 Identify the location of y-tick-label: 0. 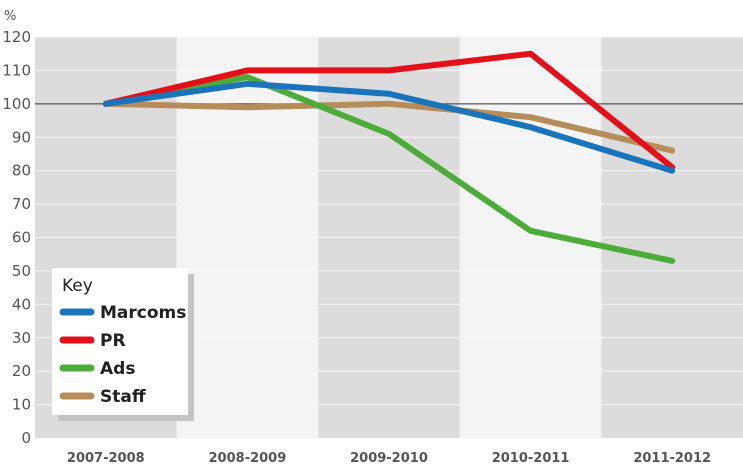
(26, 438).